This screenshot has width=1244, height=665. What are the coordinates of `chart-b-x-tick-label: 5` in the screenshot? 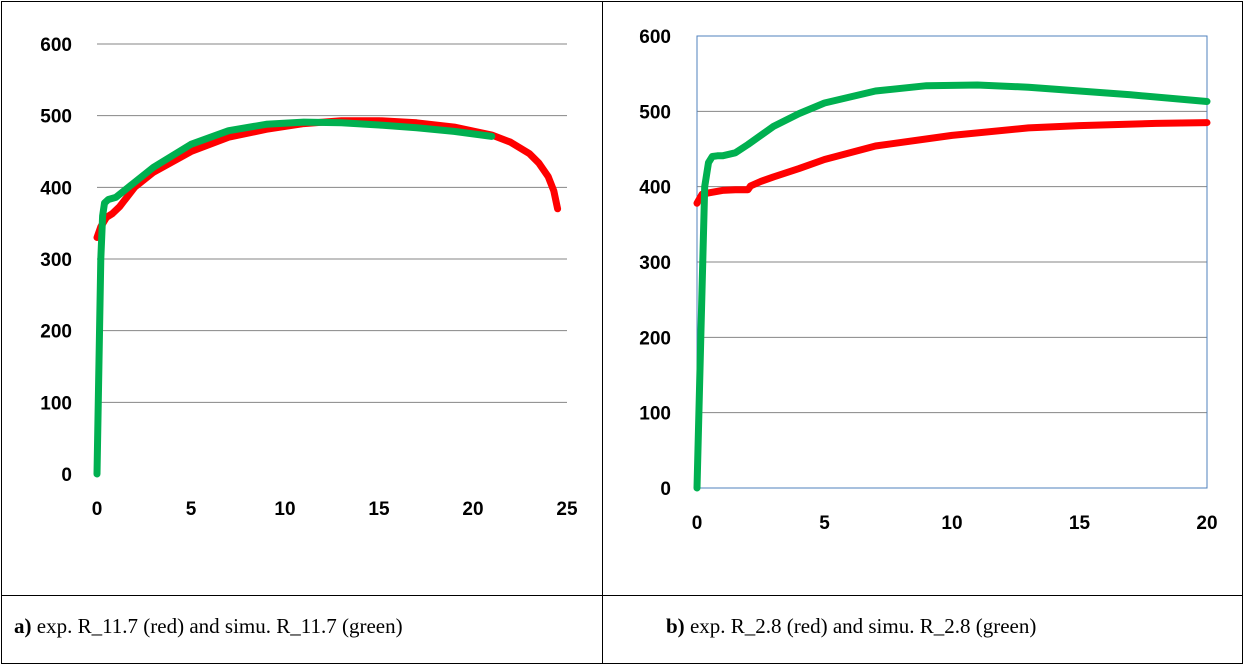 It's located at (824, 523).